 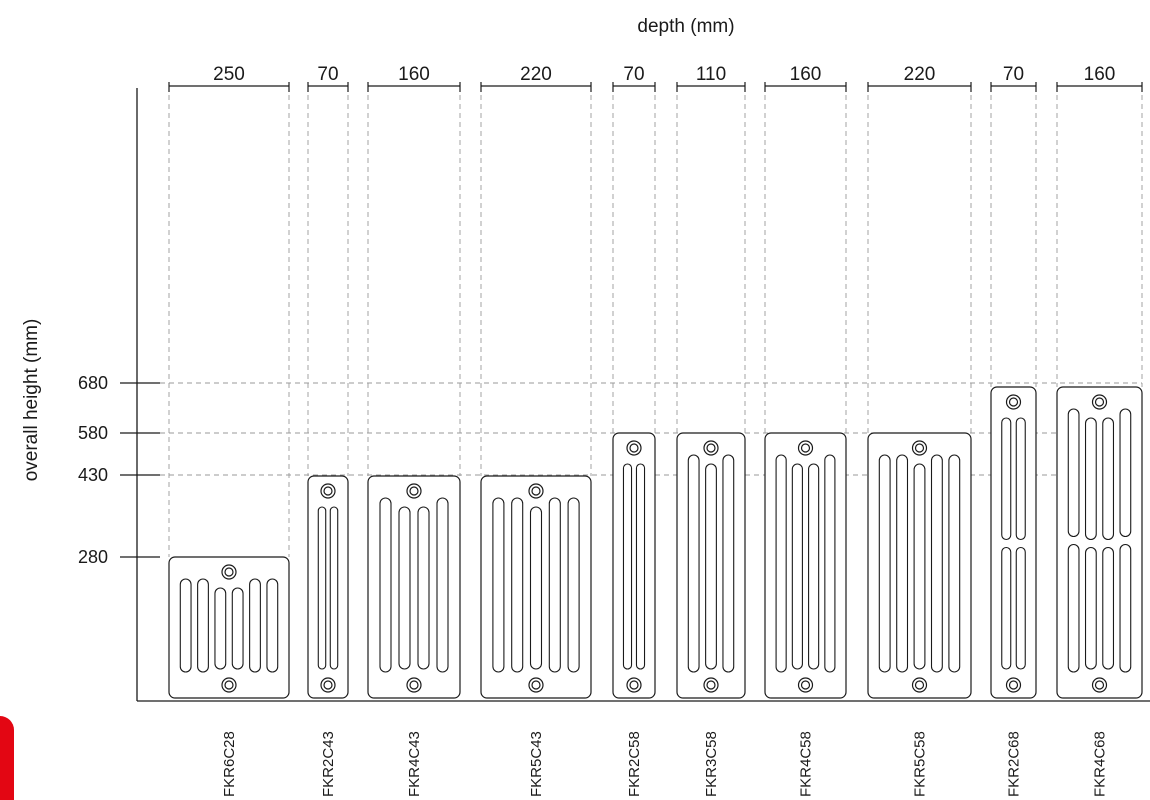 I want to click on model-label: FKR4C58, so click(x=806, y=764).